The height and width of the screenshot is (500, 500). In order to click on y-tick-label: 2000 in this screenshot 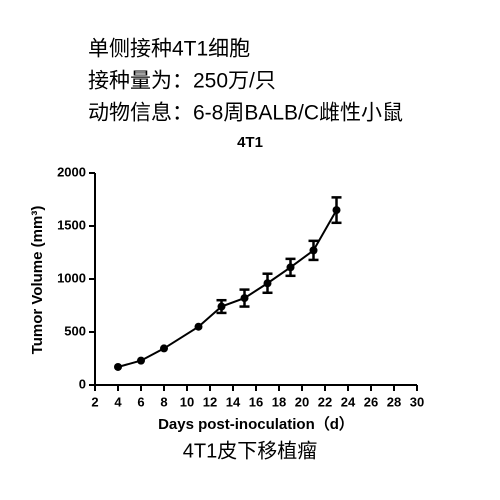, I will do `click(71, 171)`.